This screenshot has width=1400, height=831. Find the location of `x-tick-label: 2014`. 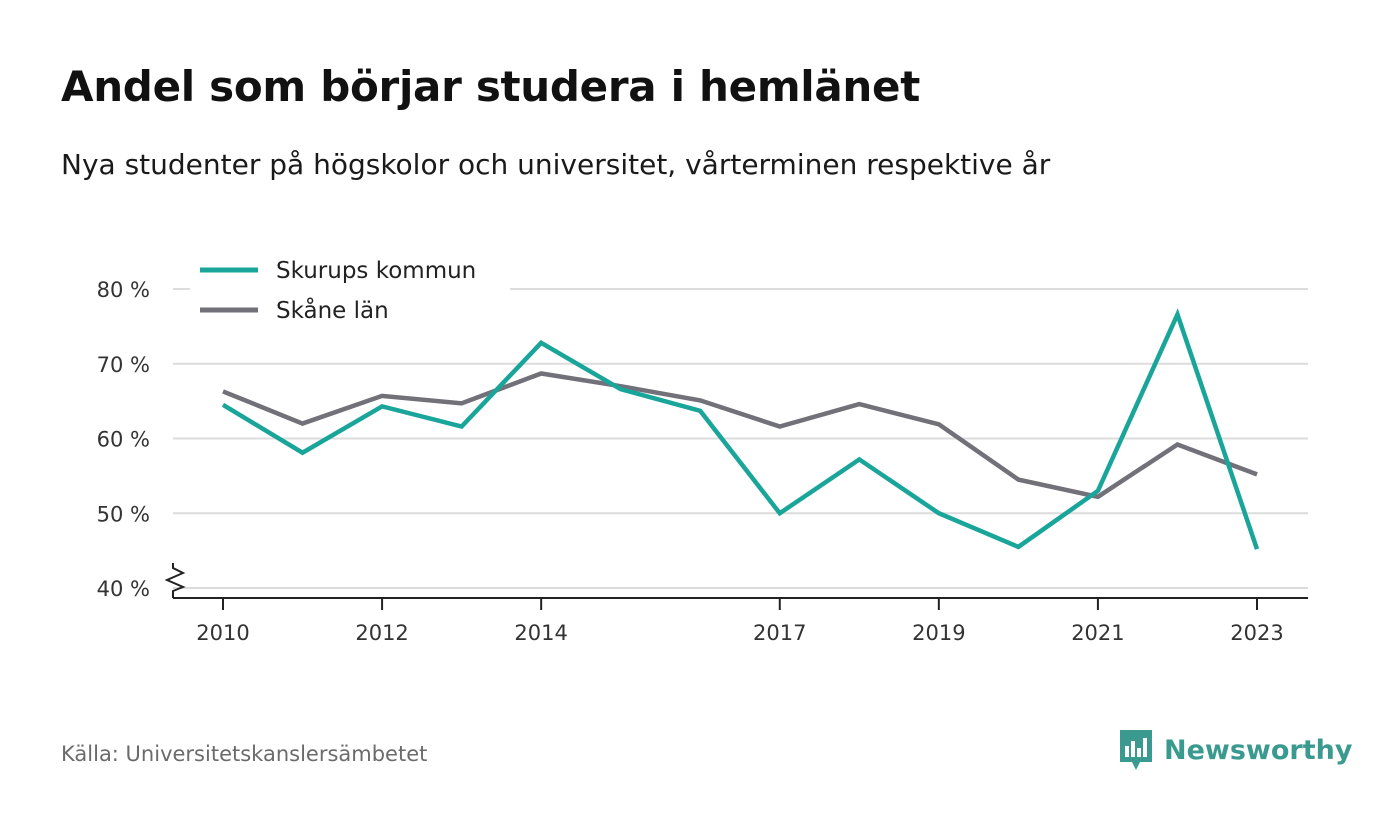

x-tick-label: 2014 is located at coordinates (540, 633).